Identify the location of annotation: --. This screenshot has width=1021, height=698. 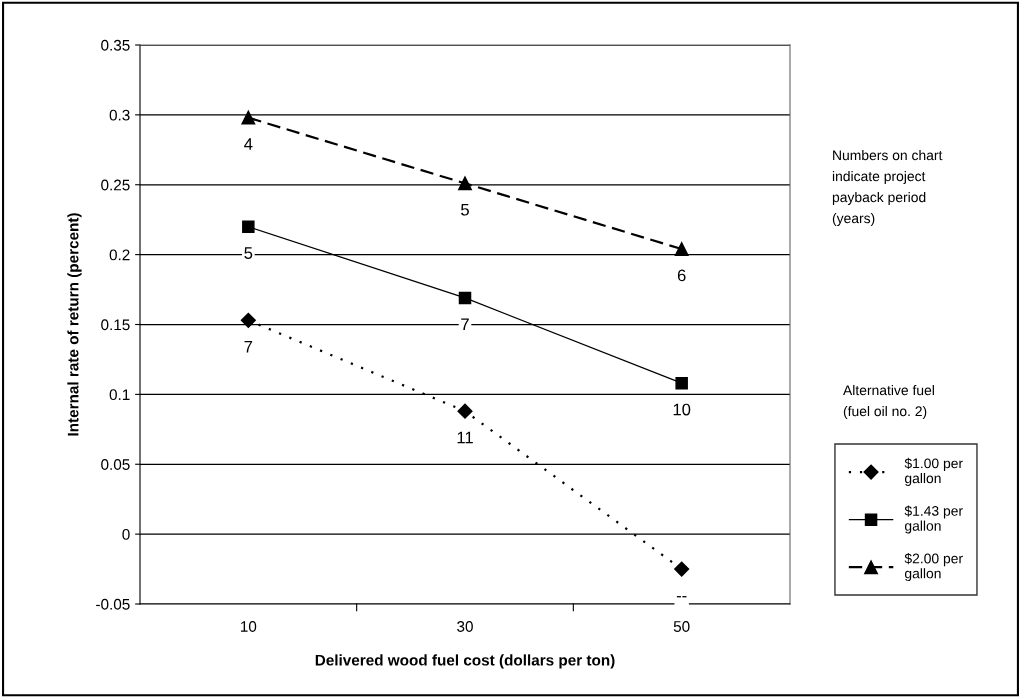
(681, 597).